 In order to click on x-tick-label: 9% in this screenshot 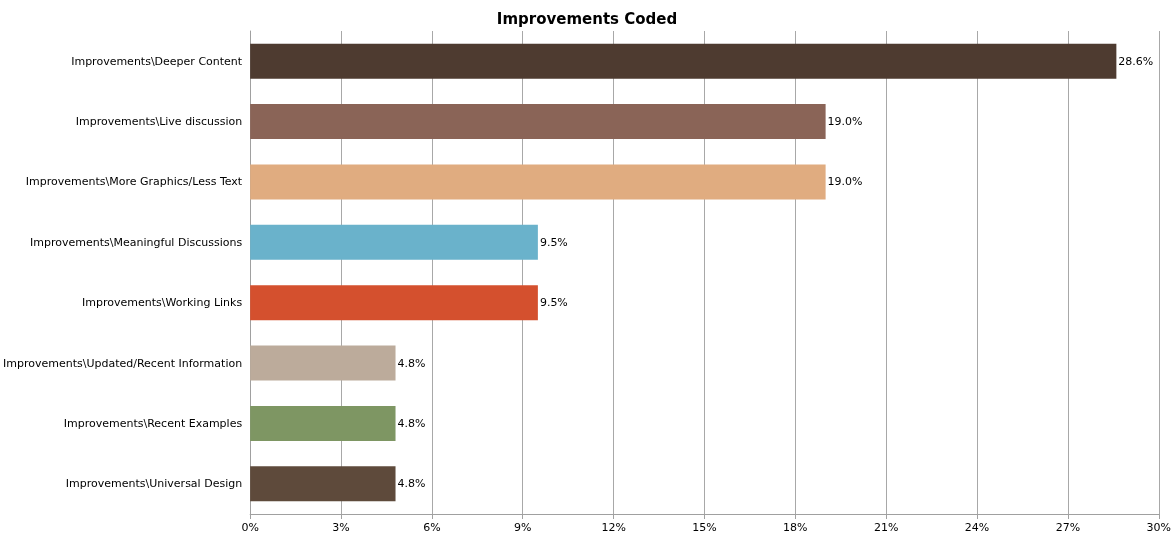, I will do `click(523, 527)`.